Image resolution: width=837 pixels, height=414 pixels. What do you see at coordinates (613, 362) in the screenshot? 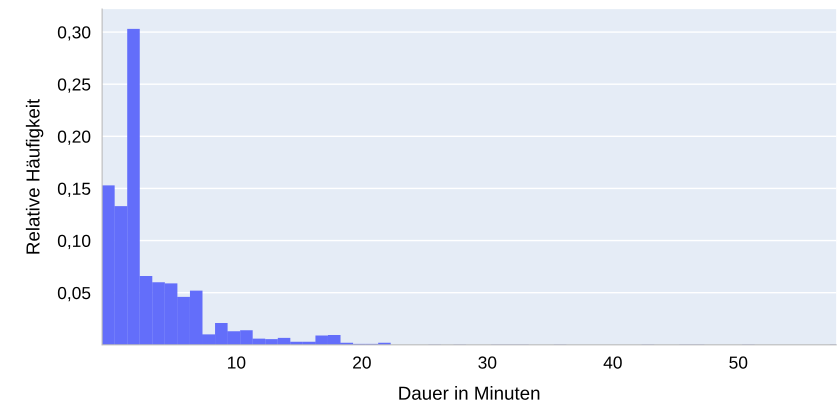
I see `x-tick-label: 40` at bounding box center [613, 362].